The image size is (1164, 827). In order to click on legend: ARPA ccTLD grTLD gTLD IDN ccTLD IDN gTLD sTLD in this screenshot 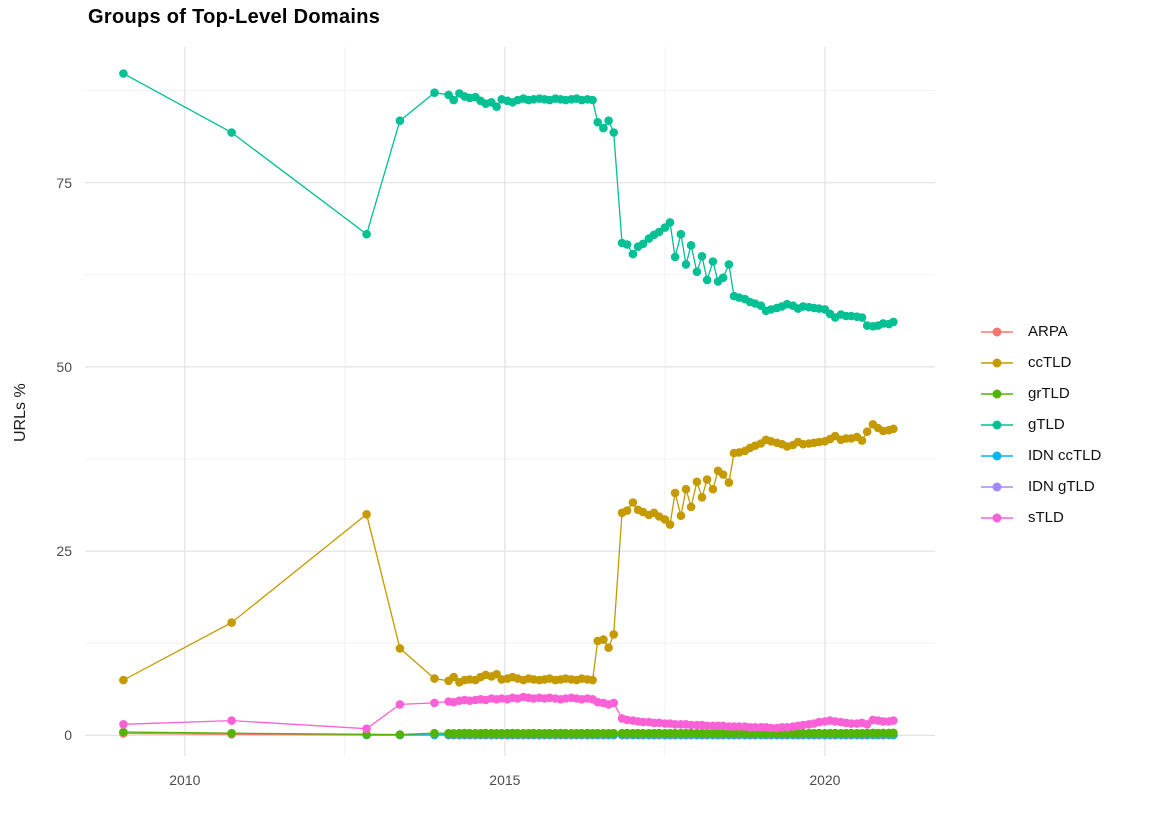, I will do `click(1040, 424)`.